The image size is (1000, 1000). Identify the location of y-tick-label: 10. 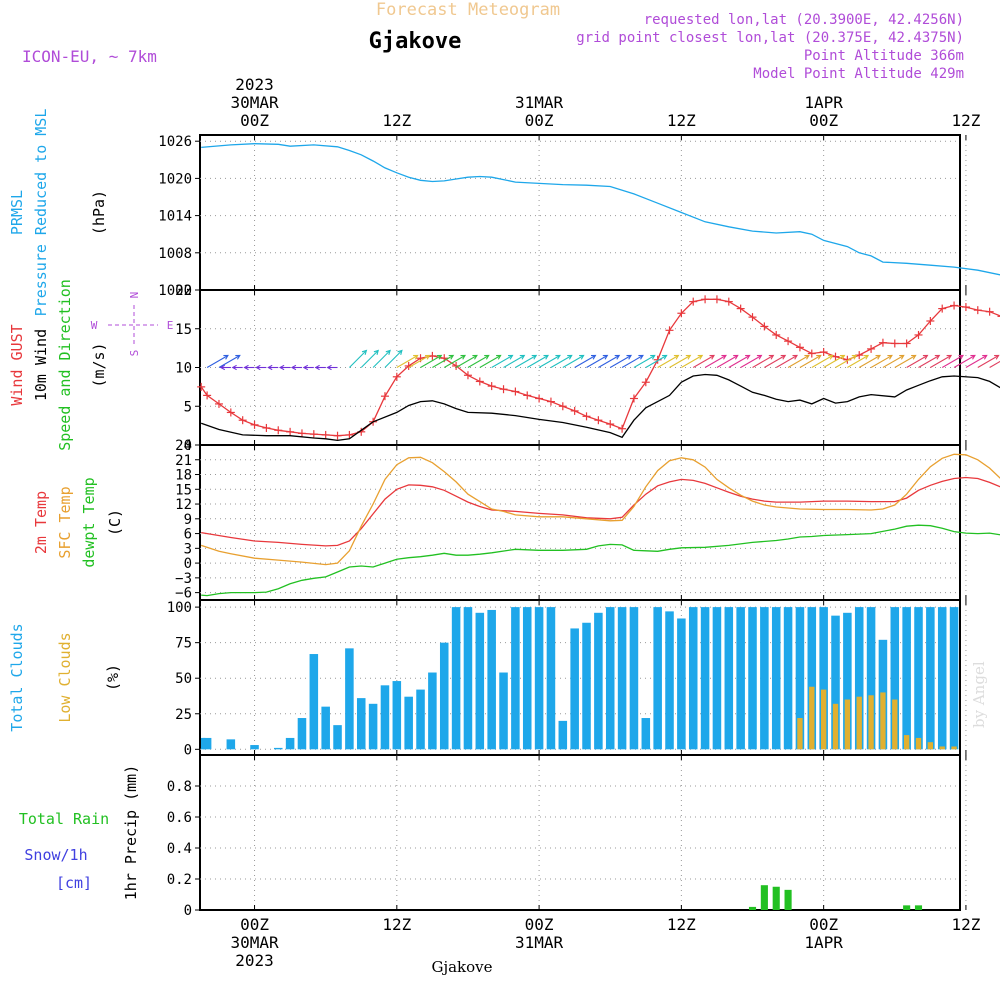
(183, 369).